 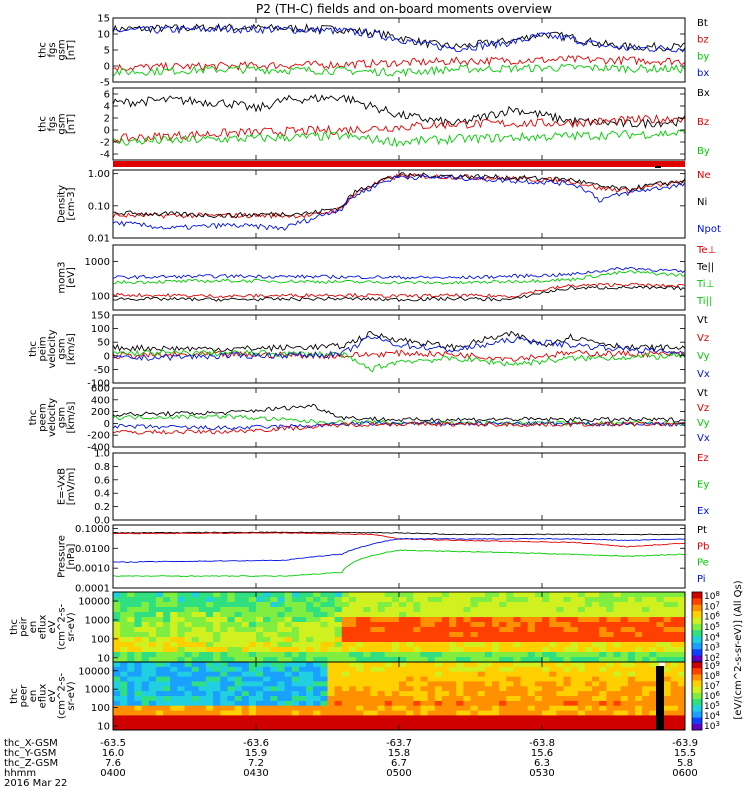 I want to click on colorbar-swatch, so click(x=697, y=684).